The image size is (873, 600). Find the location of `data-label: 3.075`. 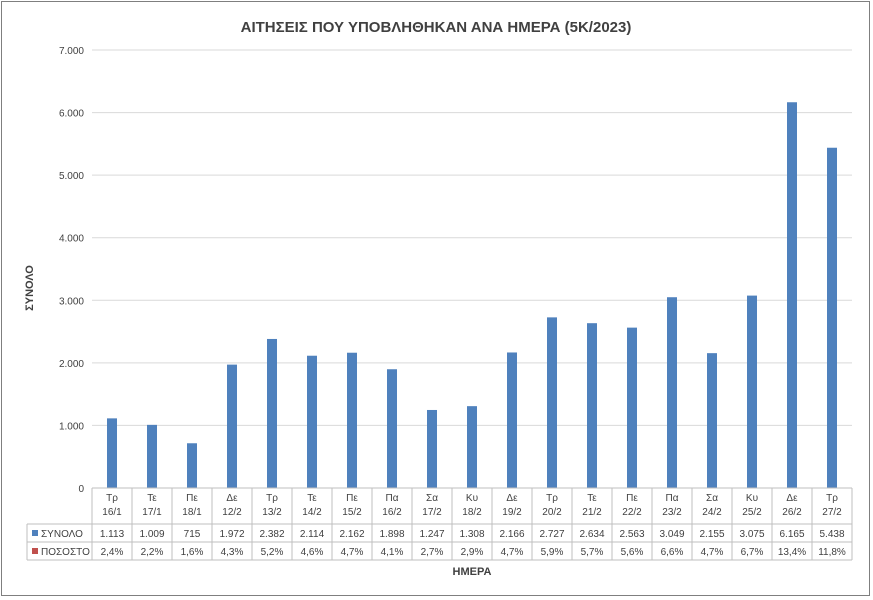

data-label: 3.075 is located at coordinates (751, 534).